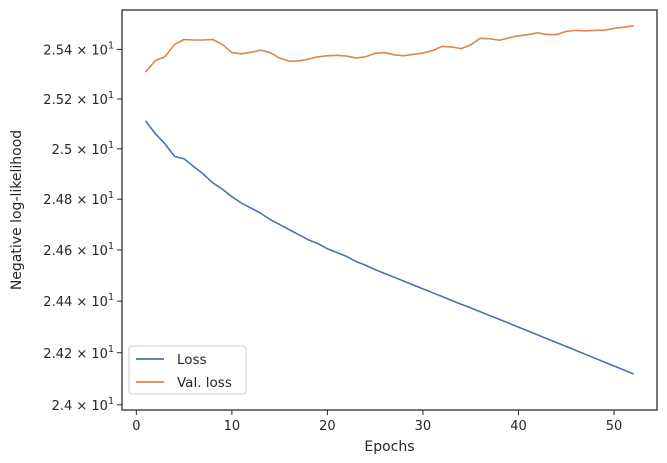 Image resolution: width=667 pixels, height=463 pixels. I want to click on y-tick-label: 2.4 × 10¹, so click(83, 405).